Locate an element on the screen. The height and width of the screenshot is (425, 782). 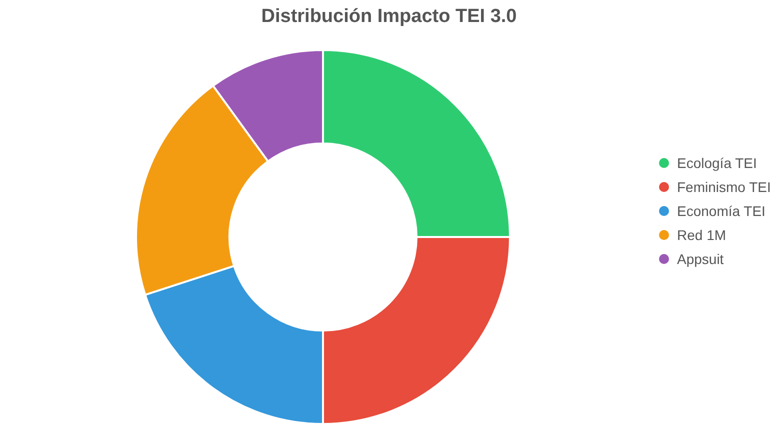
chart-title: Distribución Impacto TEI 3.0 is located at coordinates (389, 16).